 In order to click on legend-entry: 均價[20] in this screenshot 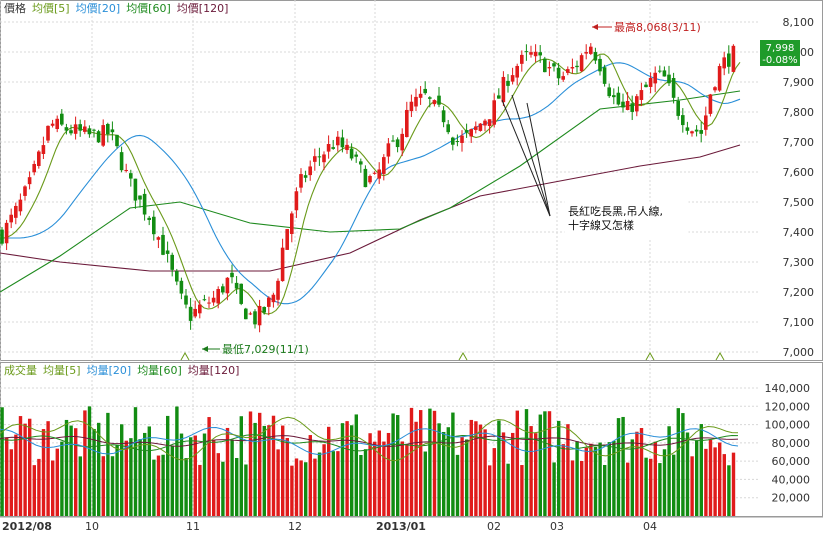, I will do `click(98, 8)`.